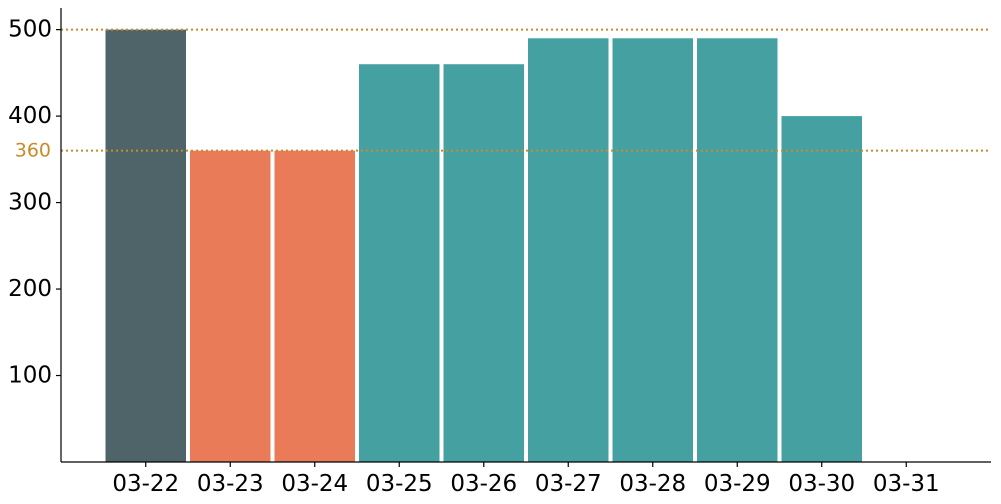 This screenshot has height=504, width=1001. What do you see at coordinates (30, 116) in the screenshot?
I see `y-tick-label-400: 400` at bounding box center [30, 116].